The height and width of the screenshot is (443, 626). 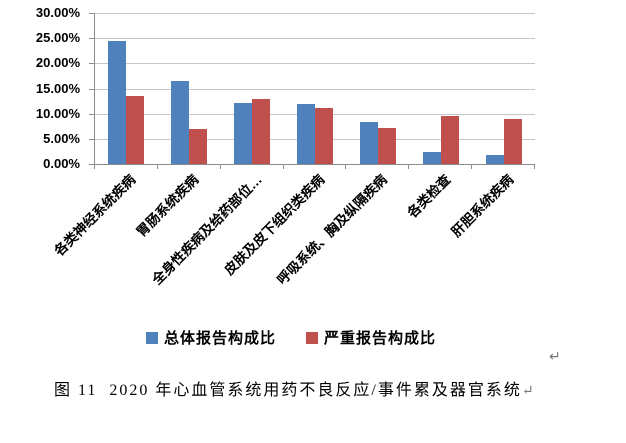 What do you see at coordinates (95, 215) in the screenshot?
I see `x-axis-category-label: 各类神经系统疾病` at bounding box center [95, 215].